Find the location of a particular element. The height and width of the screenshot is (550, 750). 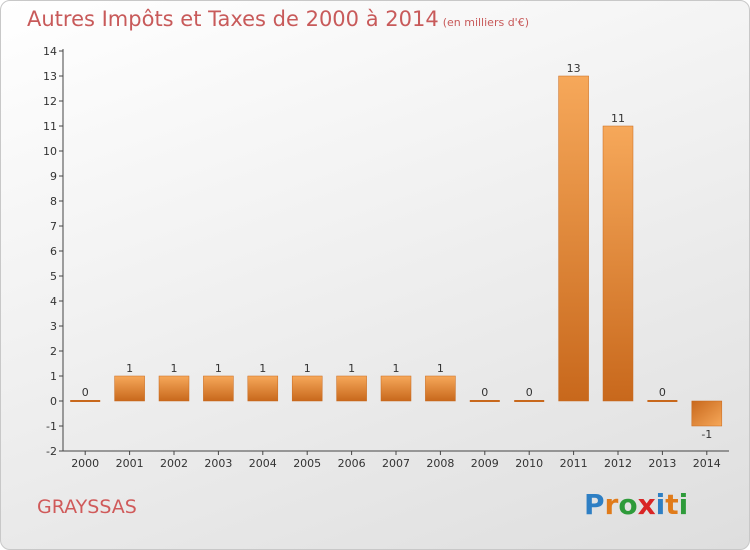

y-tick-label: 6 is located at coordinates (53, 251).